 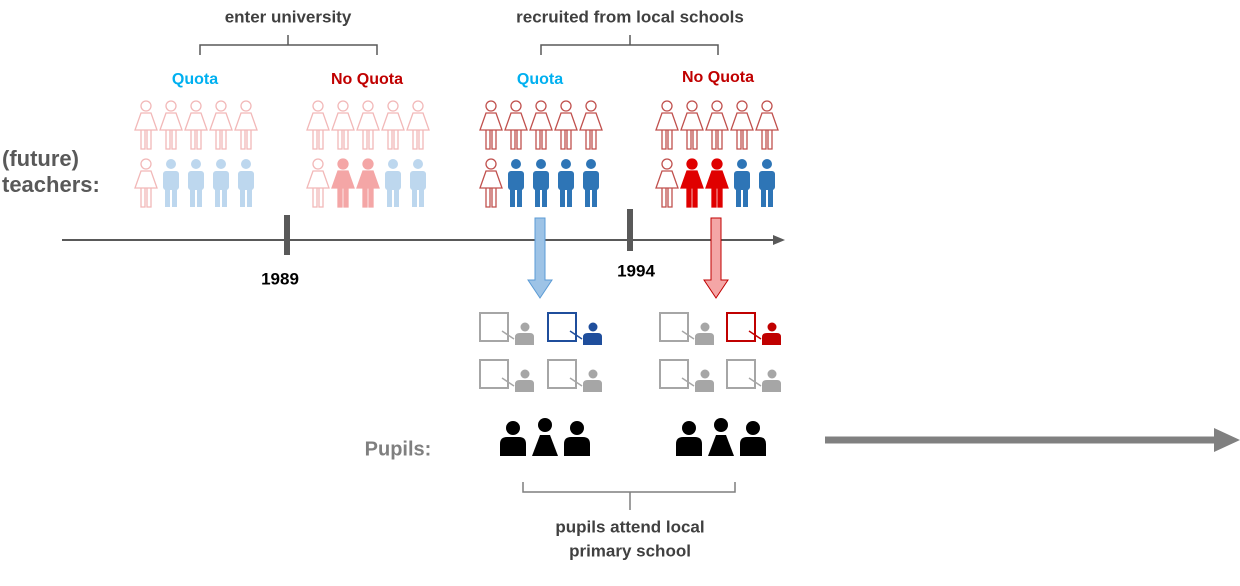 I want to click on pupils-label: Pupils:, so click(x=398, y=449).